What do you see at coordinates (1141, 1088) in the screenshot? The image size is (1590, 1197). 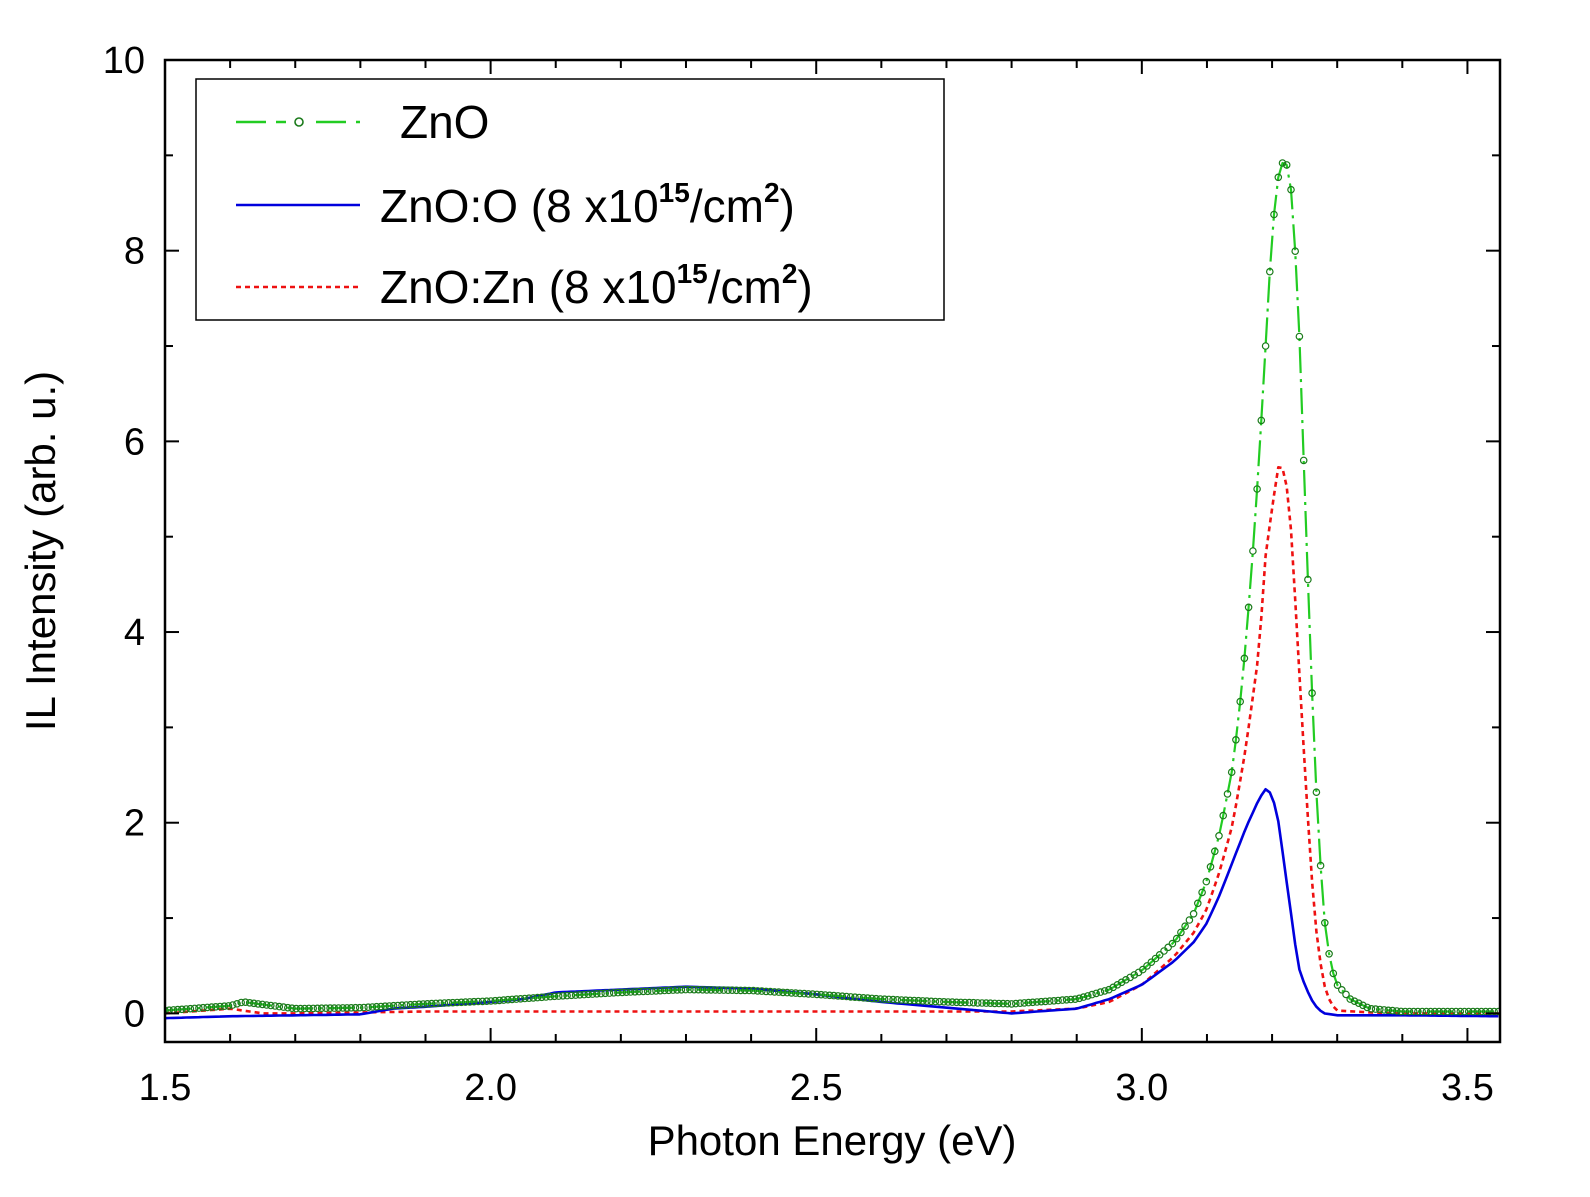 I see `x-tick-label: 3.0` at bounding box center [1141, 1088].